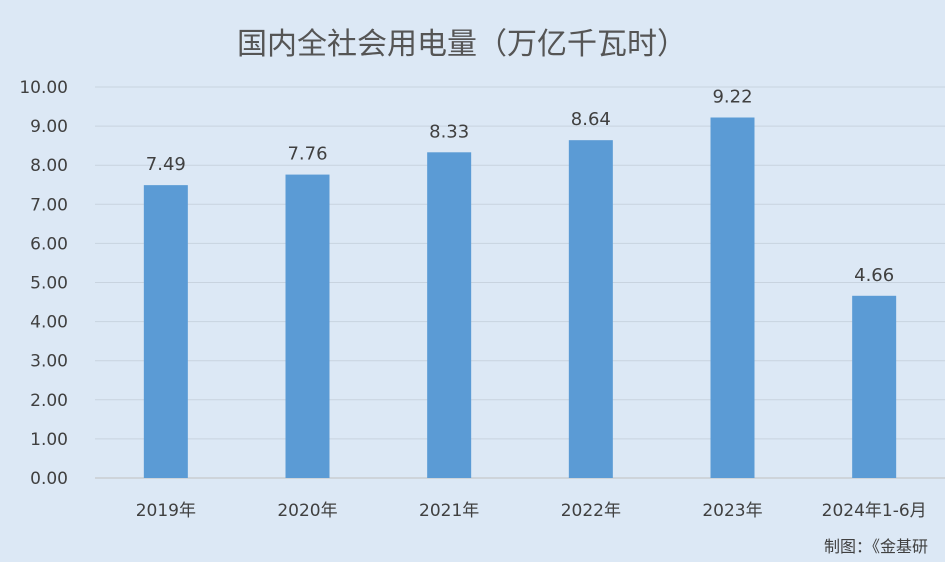 This screenshot has height=562, width=945. I want to click on bar-value-label: 9.22, so click(732, 96).